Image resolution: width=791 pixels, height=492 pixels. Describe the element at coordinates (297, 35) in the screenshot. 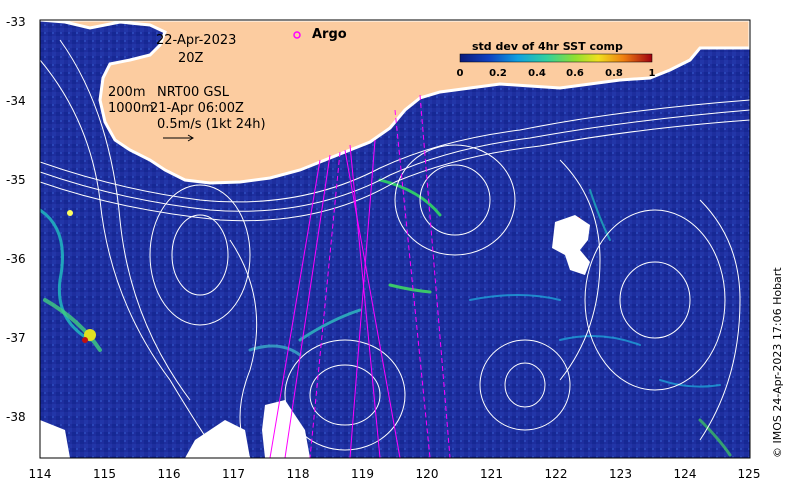

I see `argo-marker-icon` at that location.